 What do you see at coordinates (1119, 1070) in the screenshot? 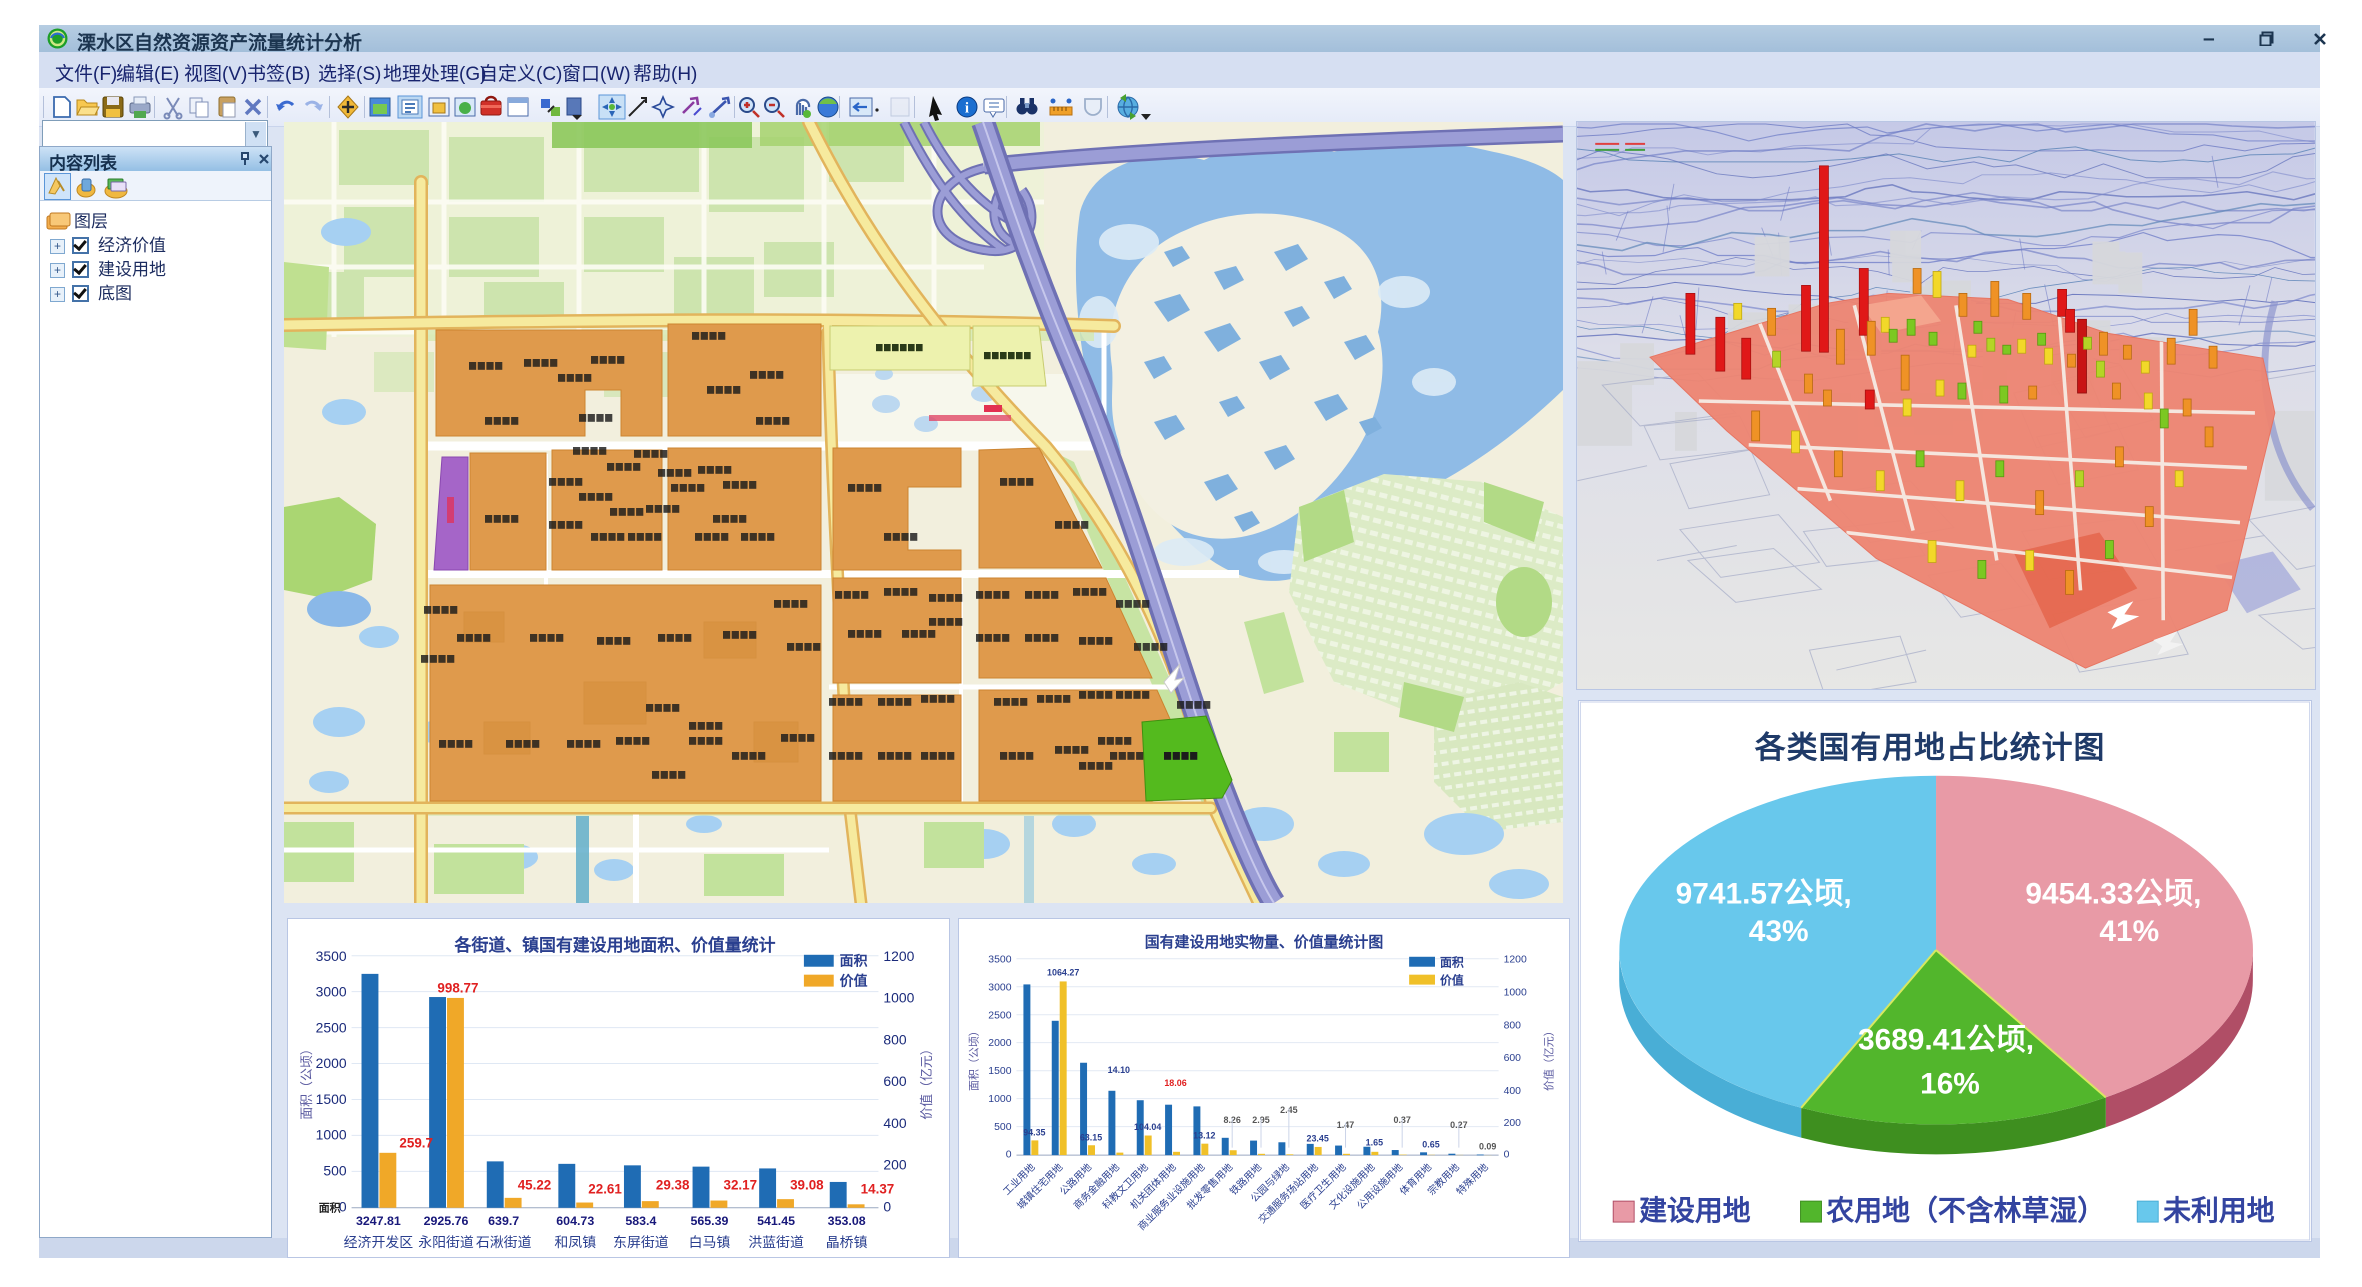
I see `svg-text: 14.10` at bounding box center [1119, 1070].